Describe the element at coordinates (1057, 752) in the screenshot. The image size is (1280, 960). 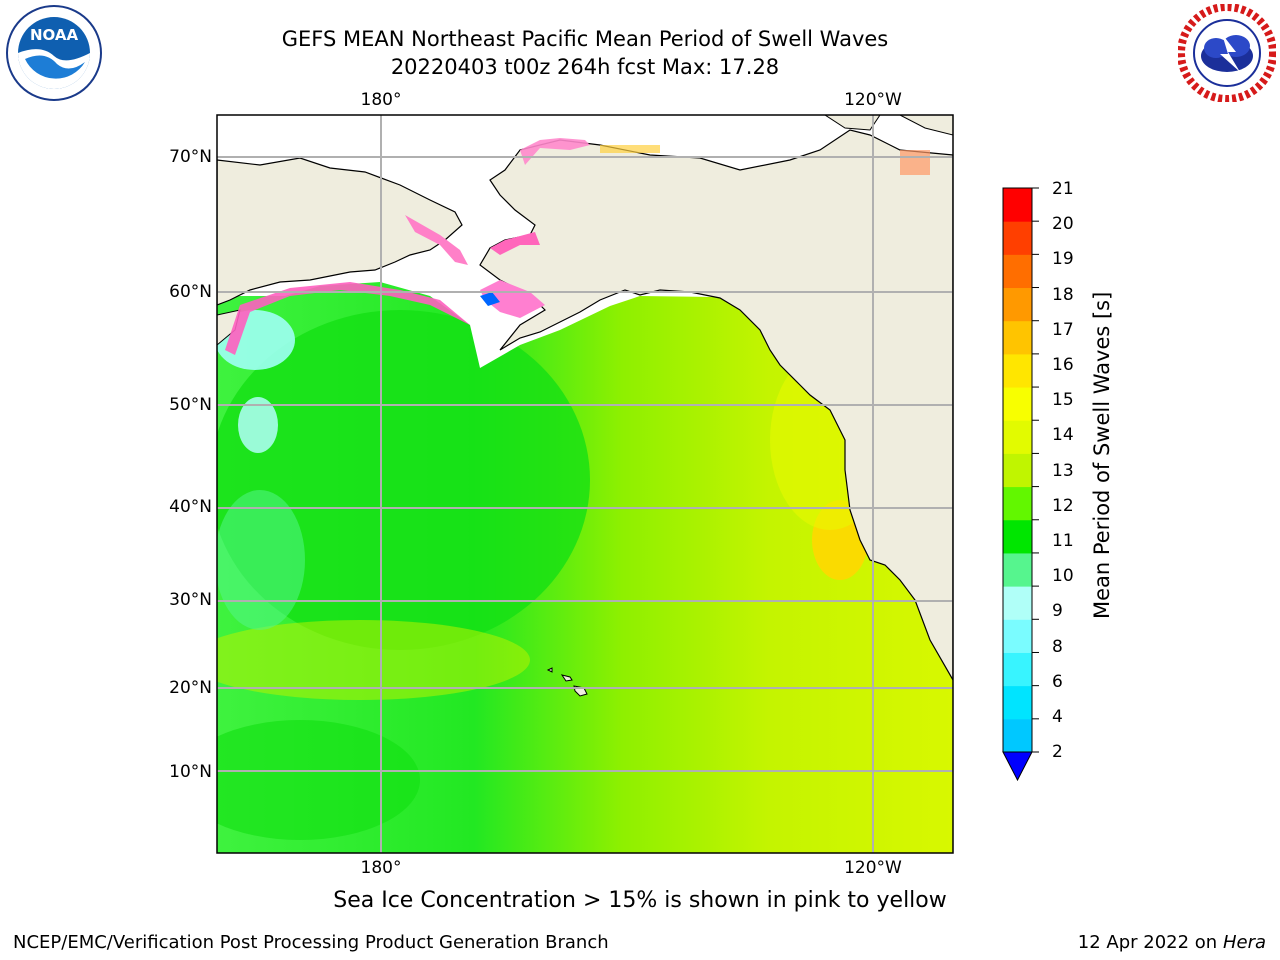
I see `cb-tick-2: 2` at that location.